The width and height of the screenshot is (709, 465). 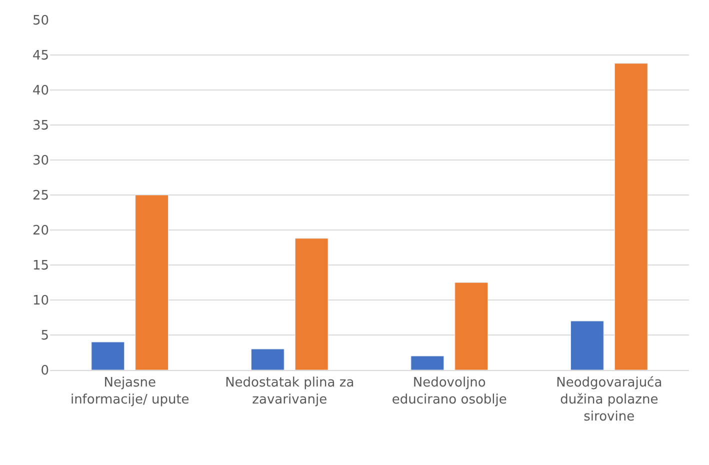 I want to click on y-tick-label: 50, so click(x=40, y=21).